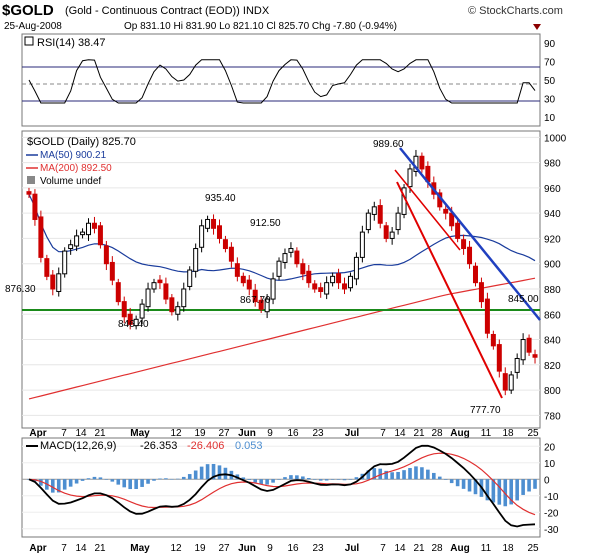 Image resolution: width=600 pixels, height=555 pixels. I want to click on x-axis-label: 27, so click(224, 433).